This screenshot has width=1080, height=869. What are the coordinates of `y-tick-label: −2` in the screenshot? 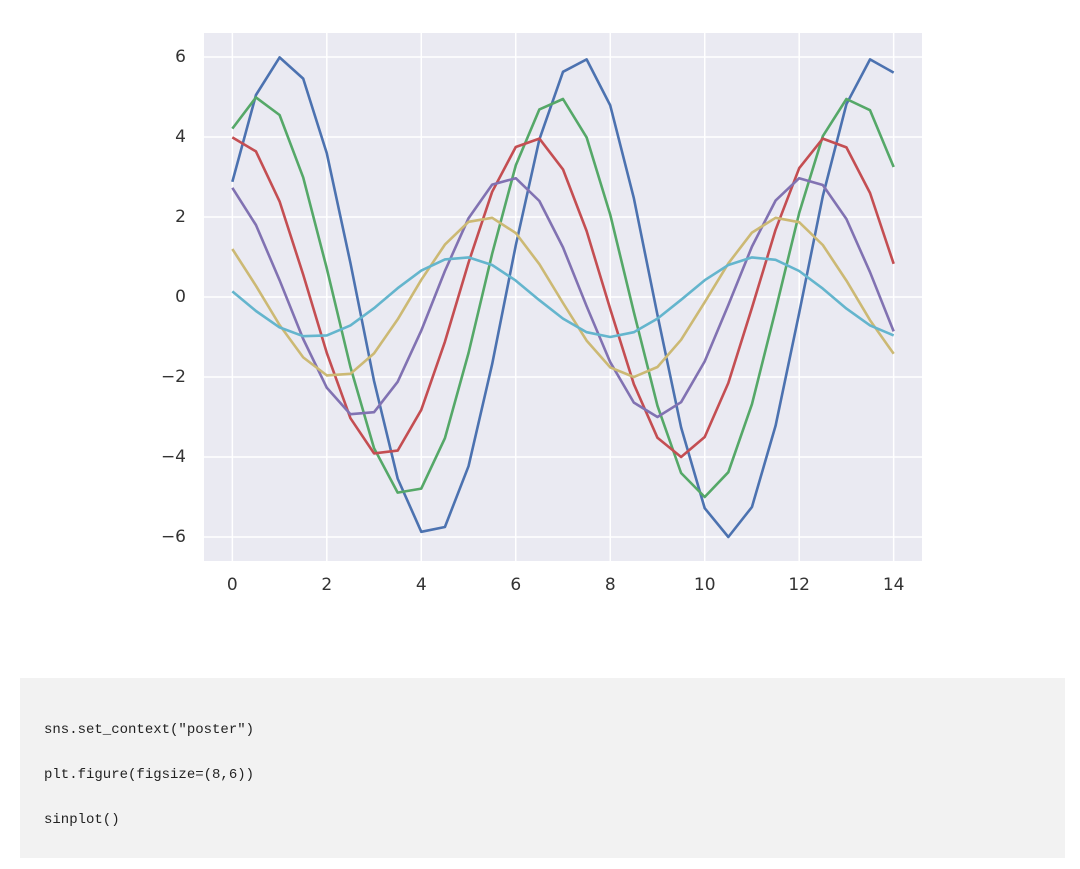 It's located at (173, 377).